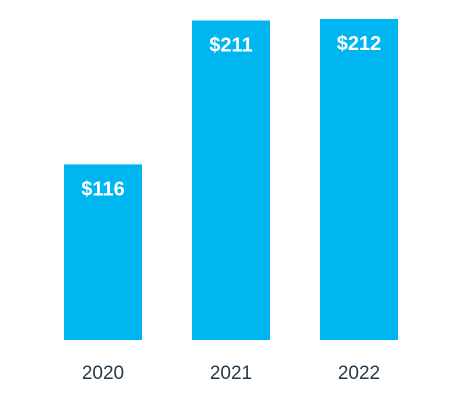 Image resolution: width=462 pixels, height=400 pixels. I want to click on x-tick-label-2022: 2022, so click(359, 373).